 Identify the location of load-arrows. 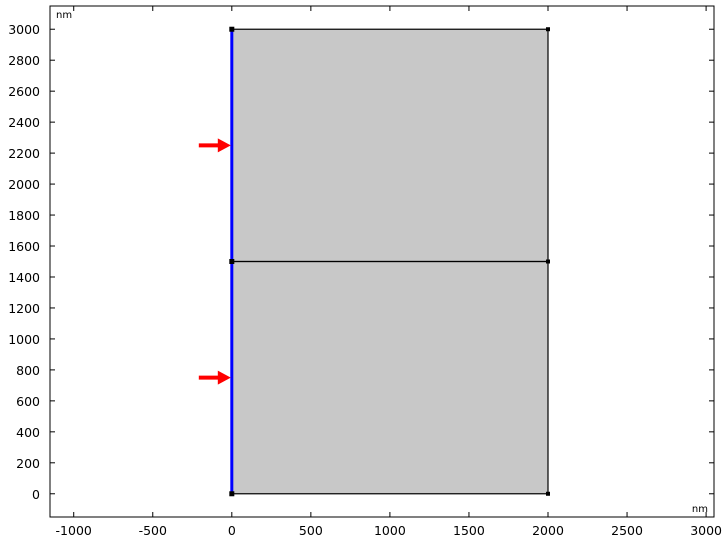
(214, 261).